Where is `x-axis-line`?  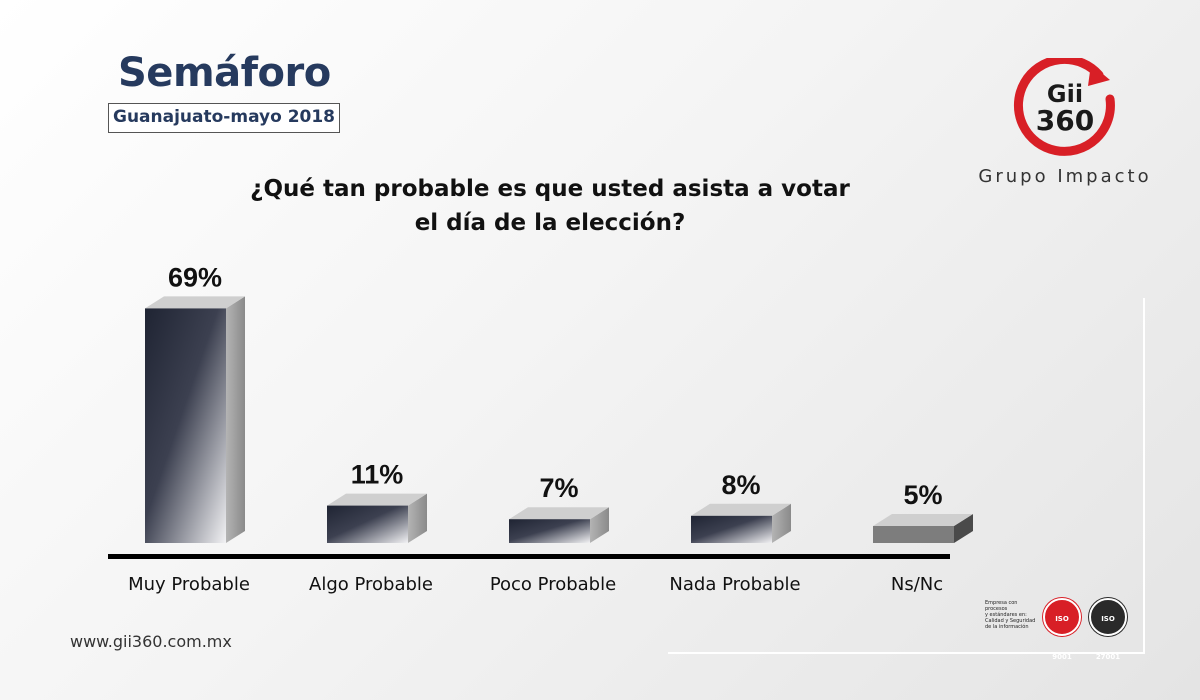 x-axis-line is located at coordinates (529, 556).